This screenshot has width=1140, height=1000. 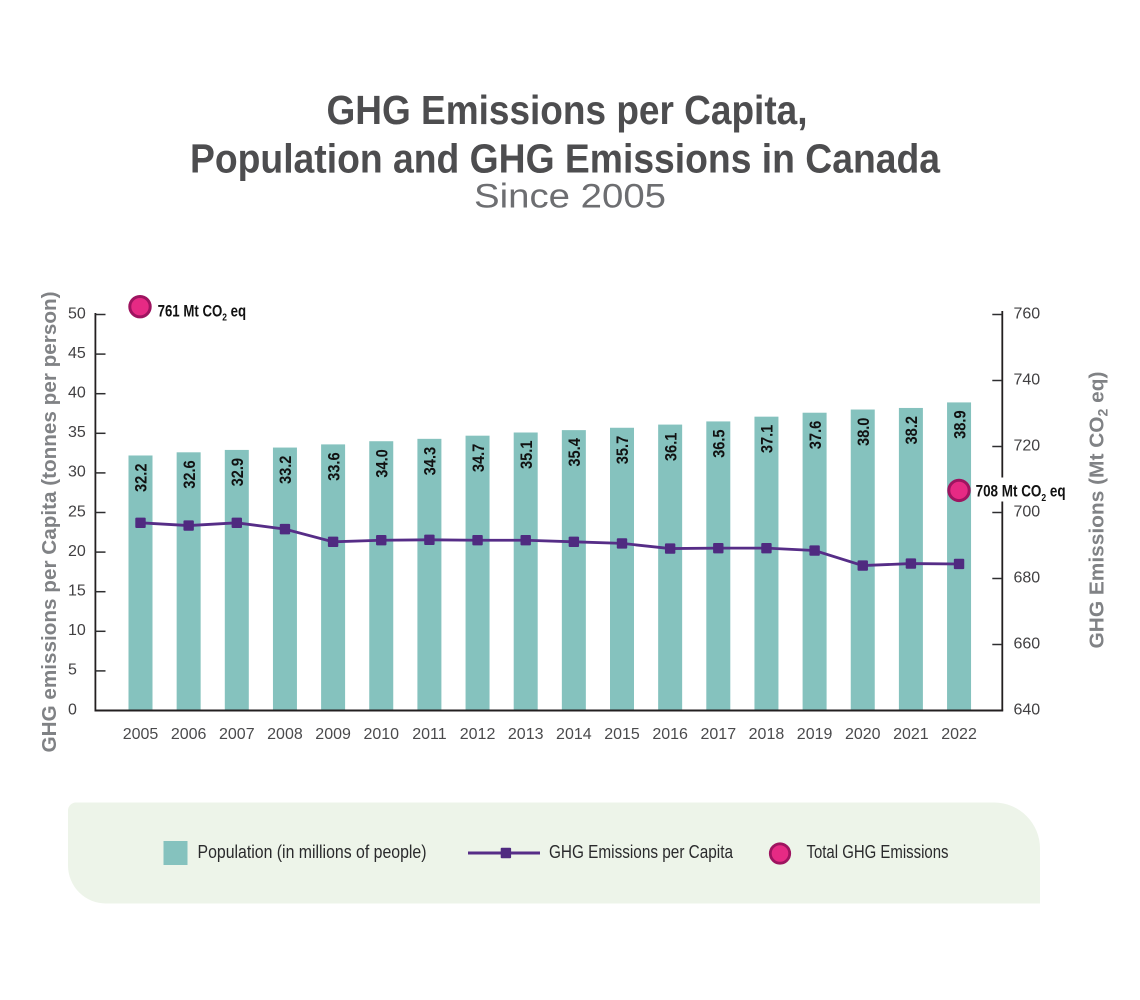 I want to click on svg-text: 15, so click(x=77, y=591).